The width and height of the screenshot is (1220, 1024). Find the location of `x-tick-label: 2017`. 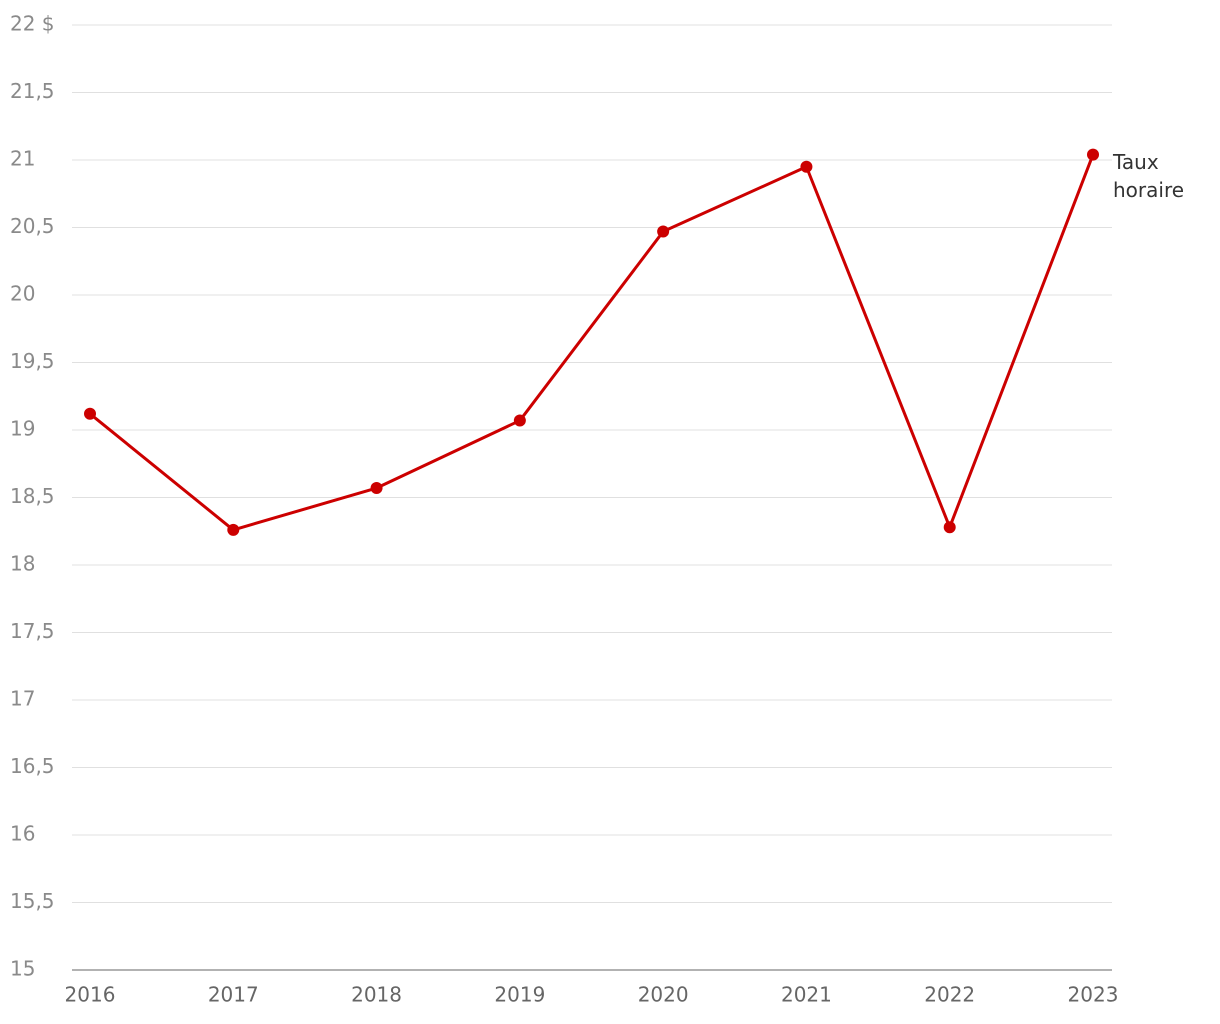

x-tick-label: 2017 is located at coordinates (233, 995).